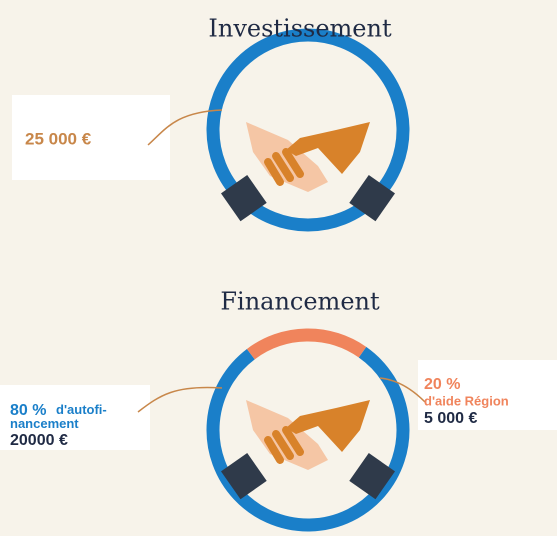 The height and width of the screenshot is (536, 557). Describe the element at coordinates (58, 138) in the screenshot. I see `amount-label: 25 000 €` at that location.